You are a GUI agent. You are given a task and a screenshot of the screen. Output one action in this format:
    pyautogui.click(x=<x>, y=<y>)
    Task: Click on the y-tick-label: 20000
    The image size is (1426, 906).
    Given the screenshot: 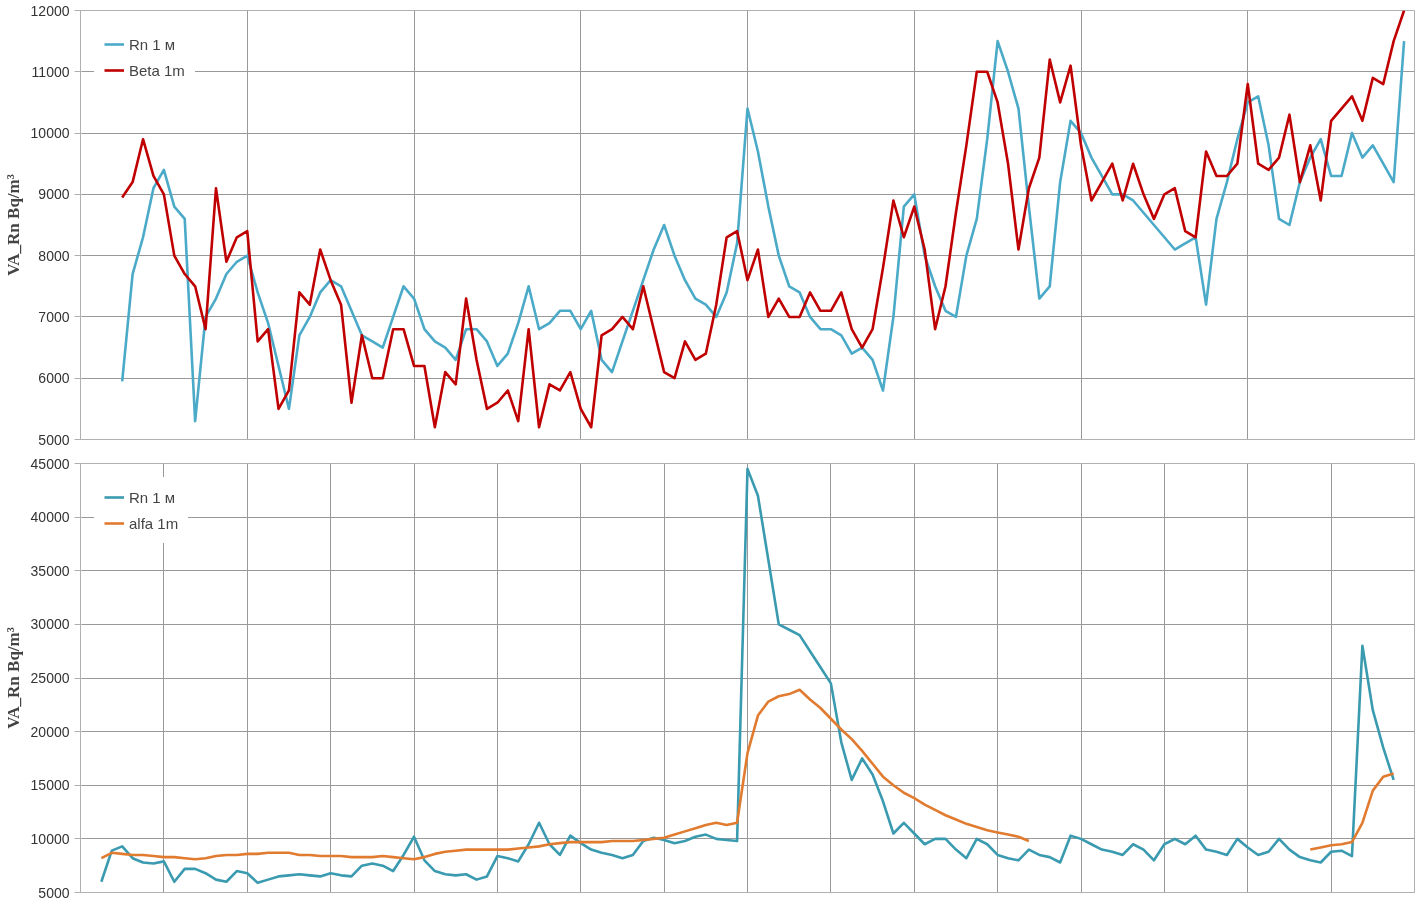 What is the action you would take?
    pyautogui.click(x=50, y=731)
    